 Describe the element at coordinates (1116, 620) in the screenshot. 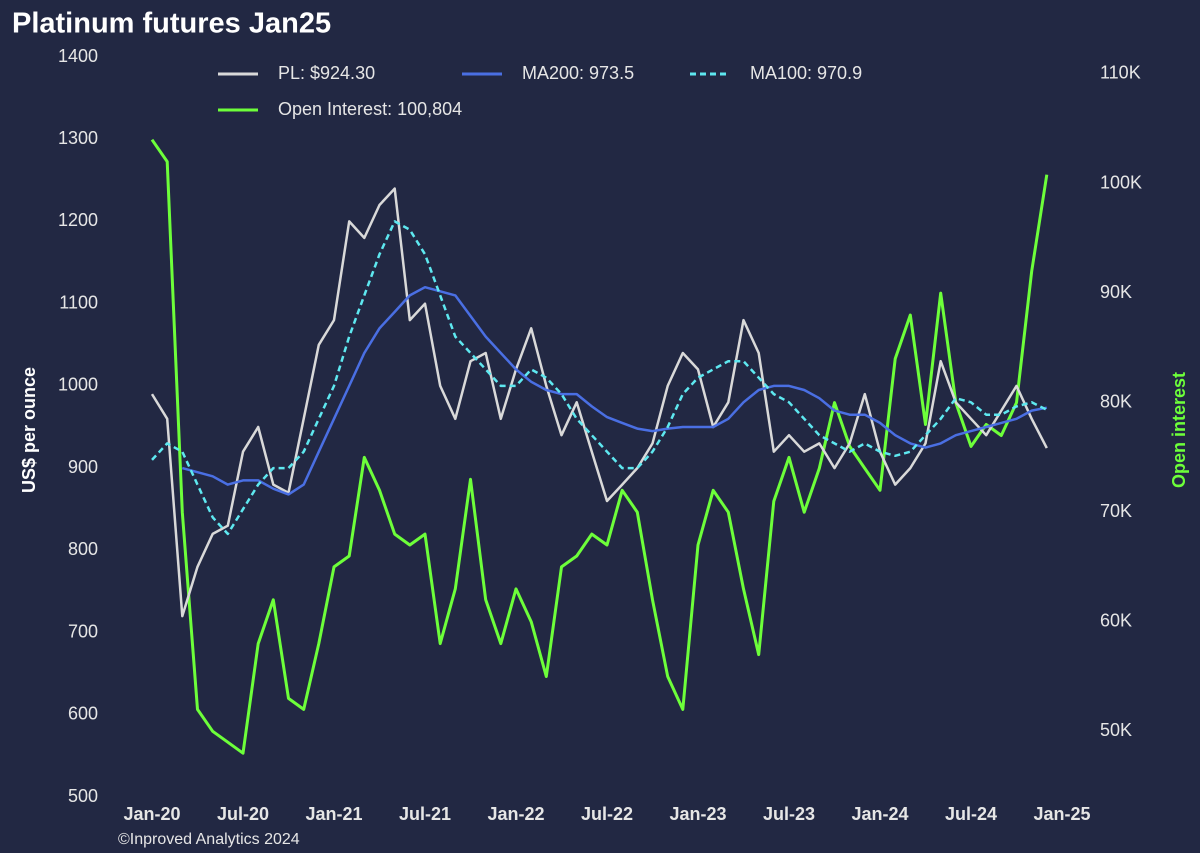

I see `y2-tick-label: 60K` at that location.